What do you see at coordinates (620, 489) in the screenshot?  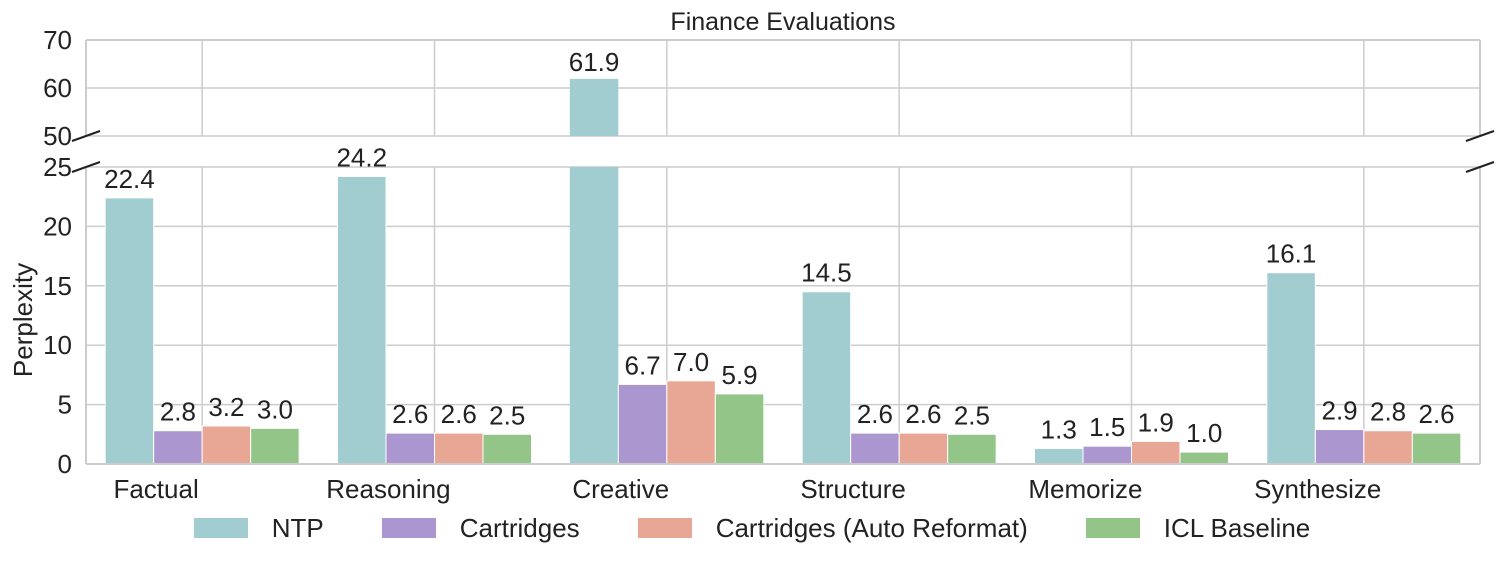 I see `x-tick-label: Creative` at bounding box center [620, 489].